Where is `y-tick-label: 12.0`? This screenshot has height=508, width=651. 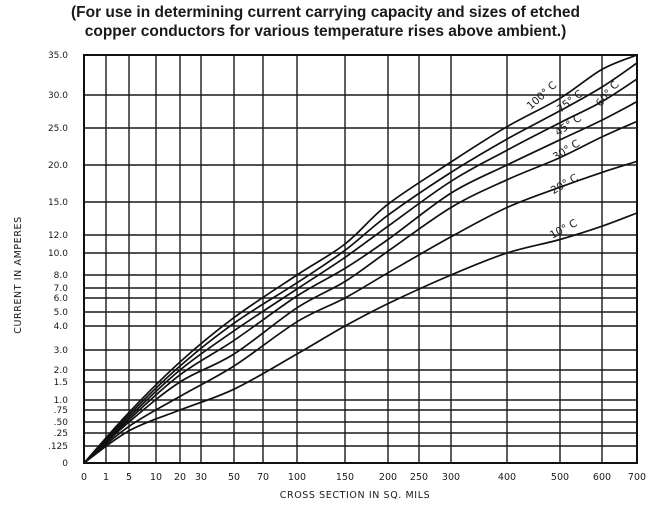 y-tick-label: 12.0 is located at coordinates (58, 236).